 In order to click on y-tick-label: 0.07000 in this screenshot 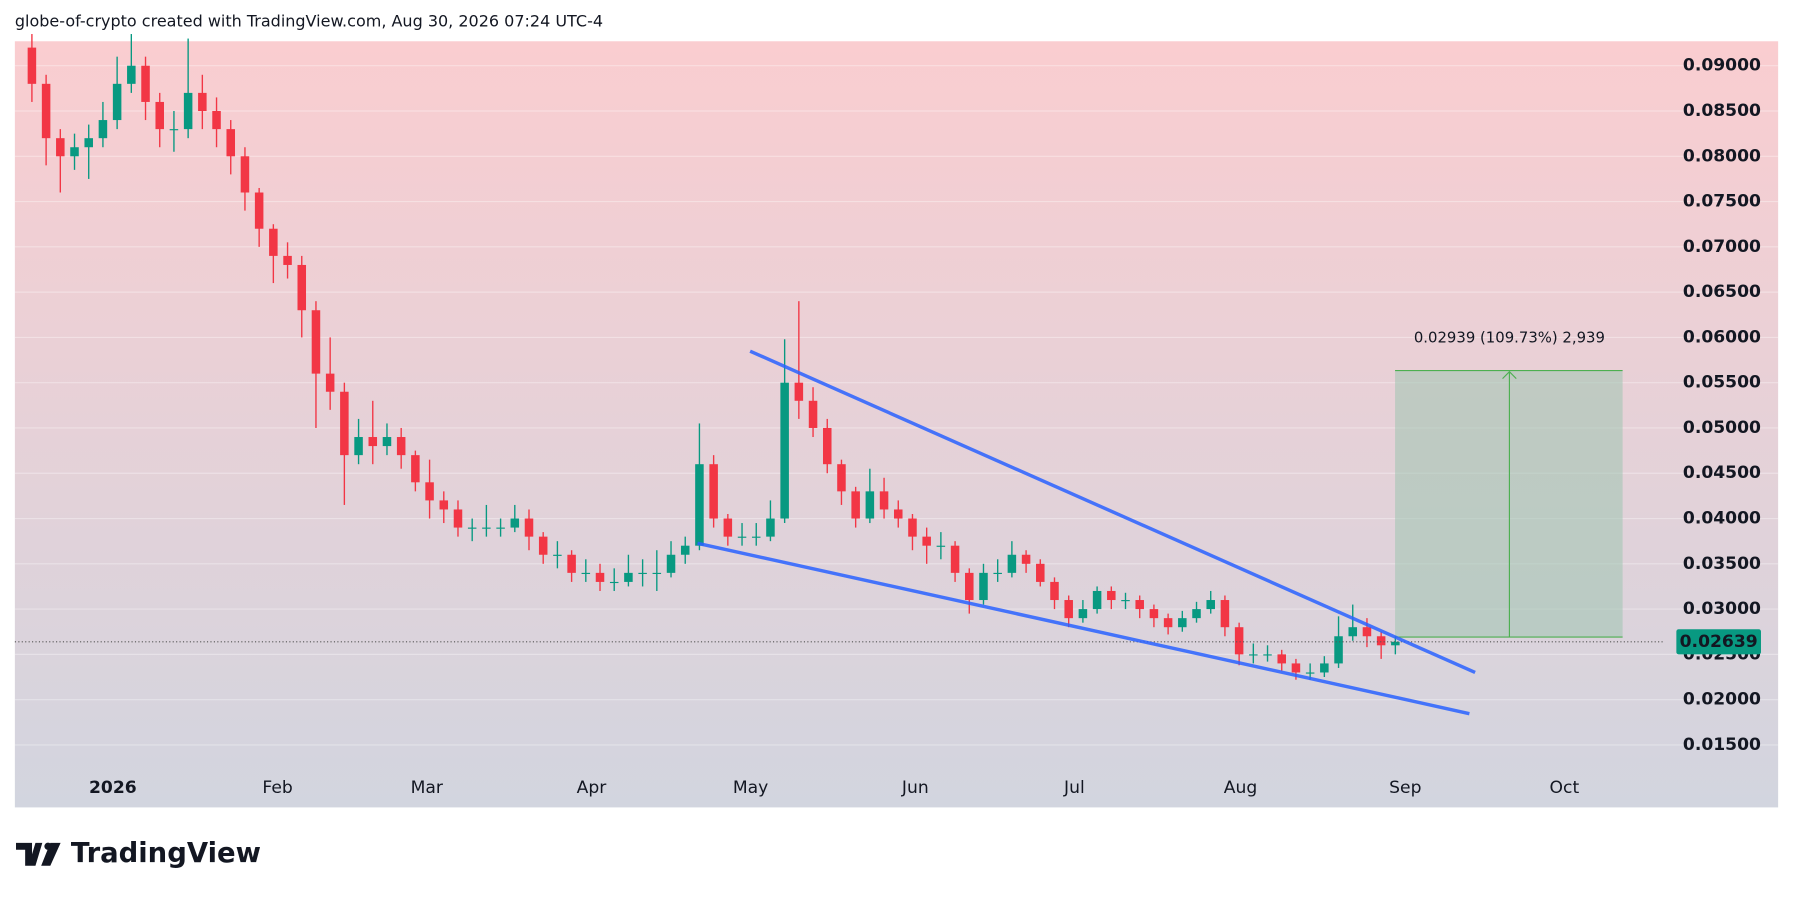, I will do `click(1722, 247)`.